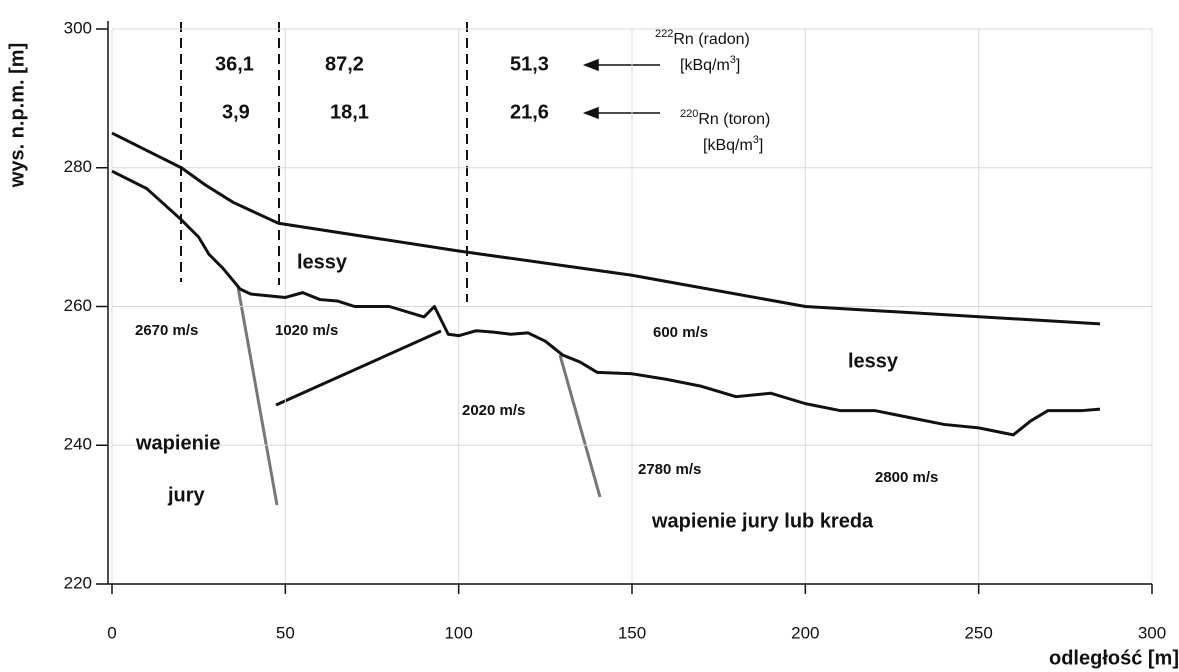 The height and width of the screenshot is (672, 1179). I want to click on y-tick-label: 220, so click(78, 582).